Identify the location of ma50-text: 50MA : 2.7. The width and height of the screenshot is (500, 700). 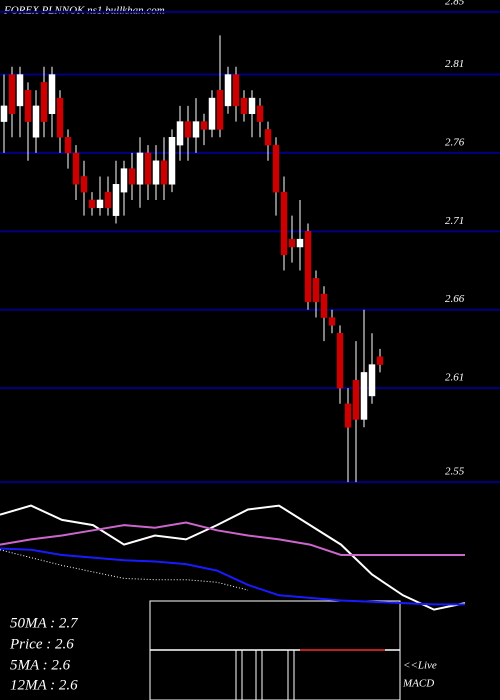
(44, 623).